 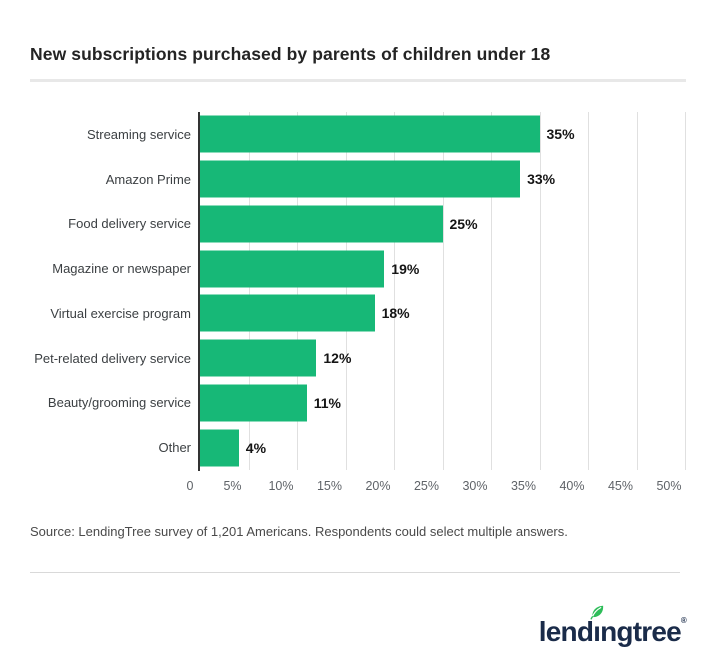 I want to click on registered-mark: ®, so click(x=683, y=620).